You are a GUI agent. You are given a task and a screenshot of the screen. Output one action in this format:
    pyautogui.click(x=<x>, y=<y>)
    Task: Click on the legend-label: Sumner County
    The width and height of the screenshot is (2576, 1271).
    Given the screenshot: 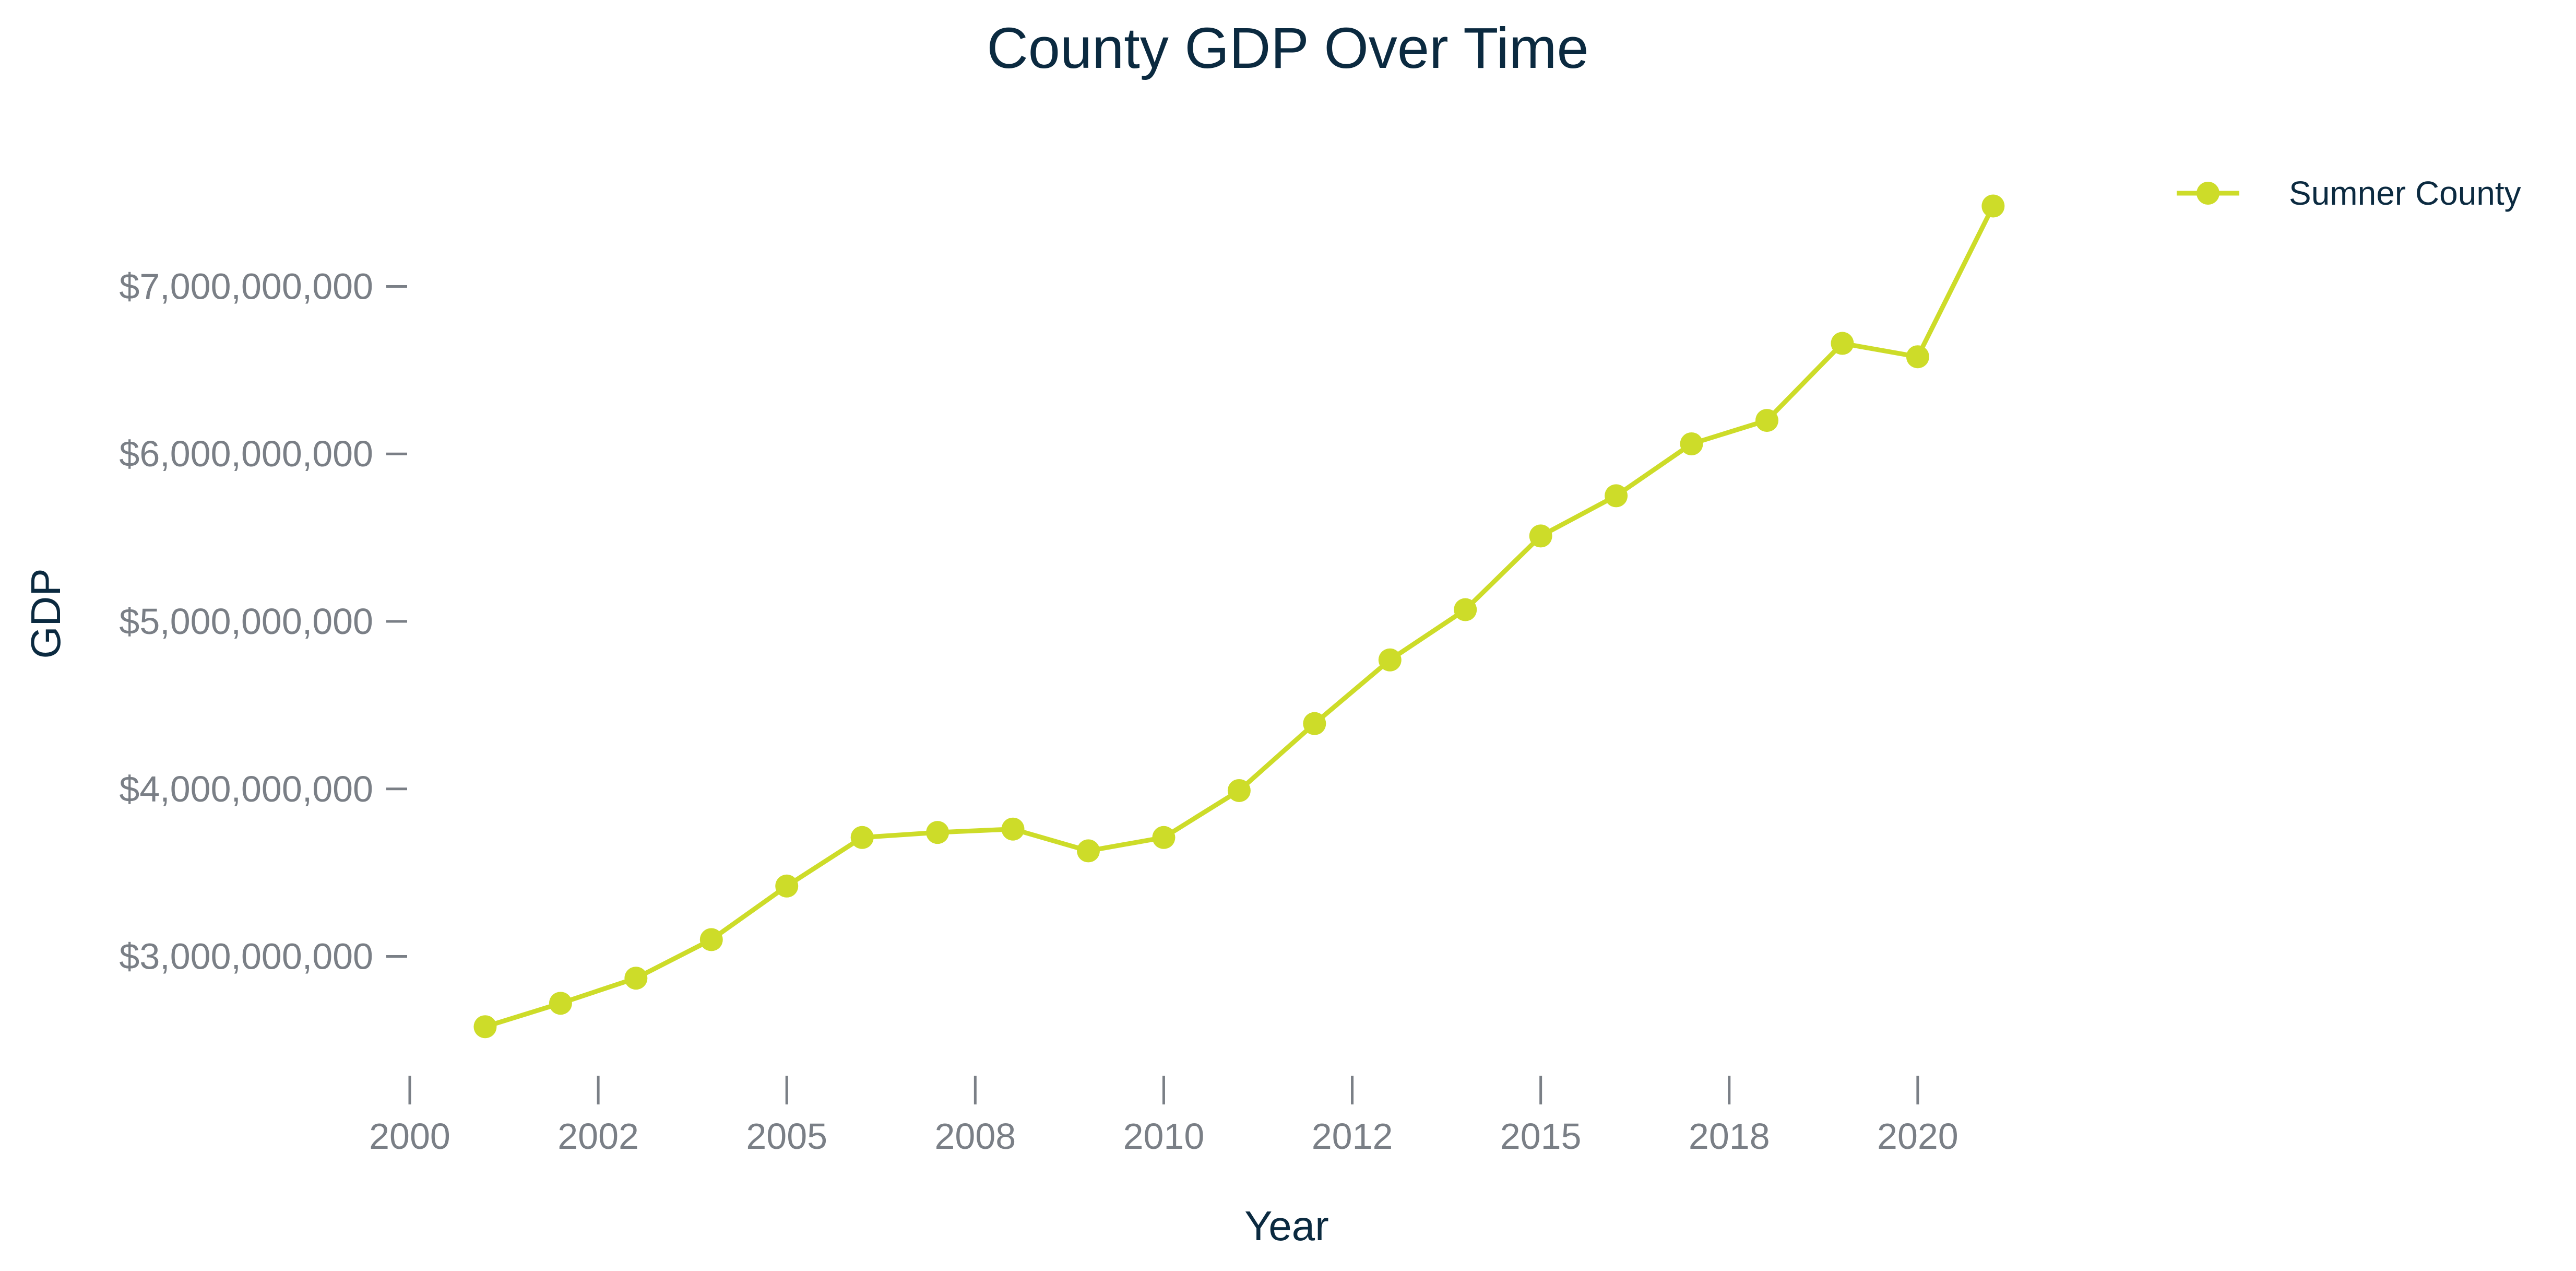 What is the action you would take?
    pyautogui.click(x=2405, y=193)
    